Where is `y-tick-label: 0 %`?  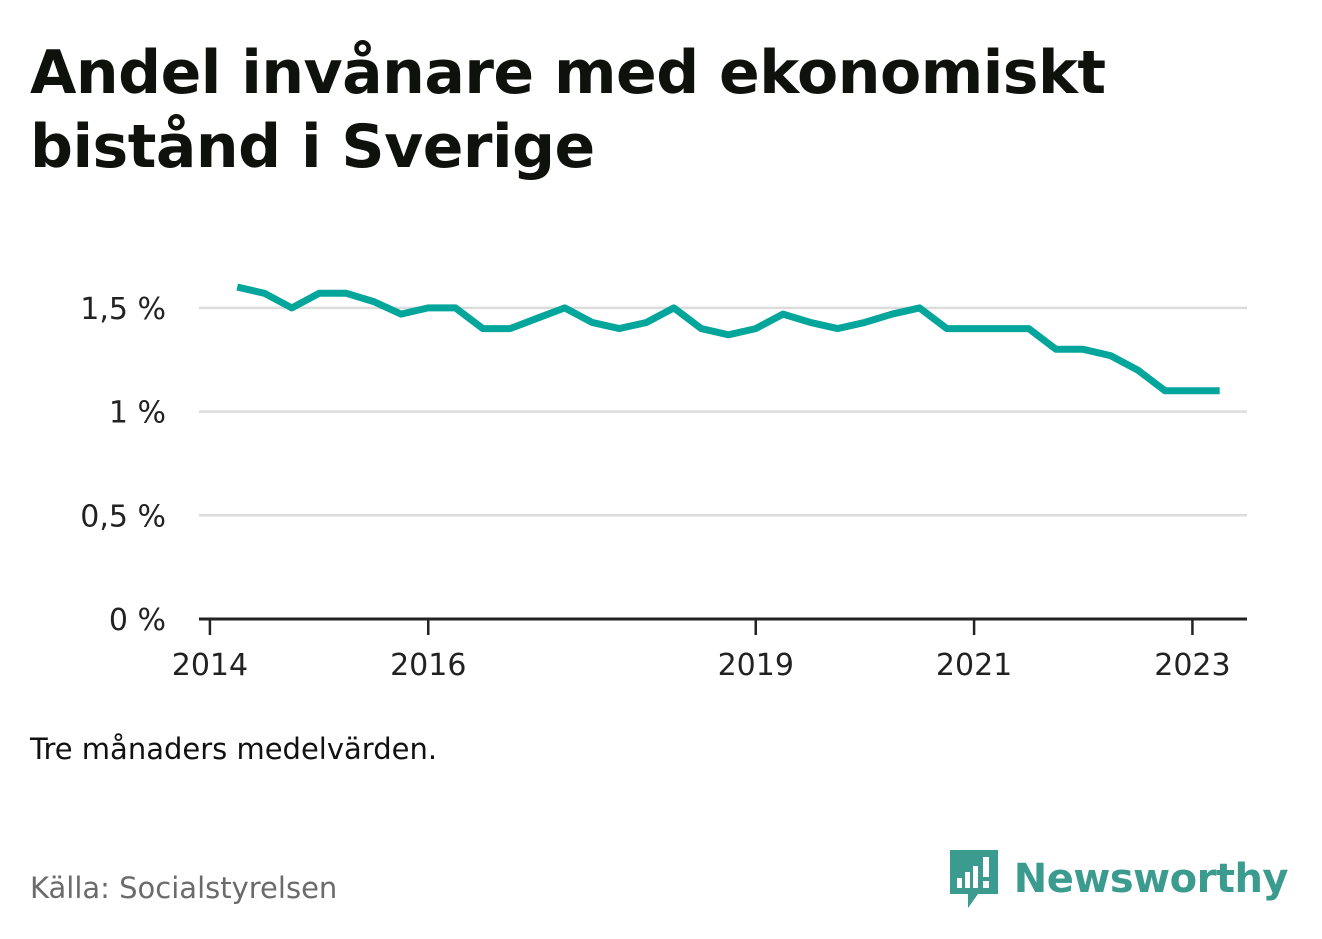 y-tick-label: 0 % is located at coordinates (137, 620).